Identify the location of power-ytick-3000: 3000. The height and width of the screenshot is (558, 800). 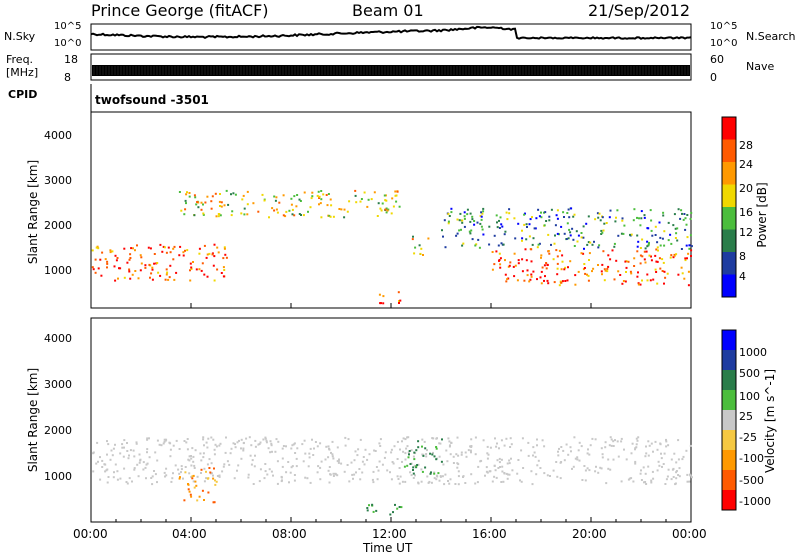
(58, 180).